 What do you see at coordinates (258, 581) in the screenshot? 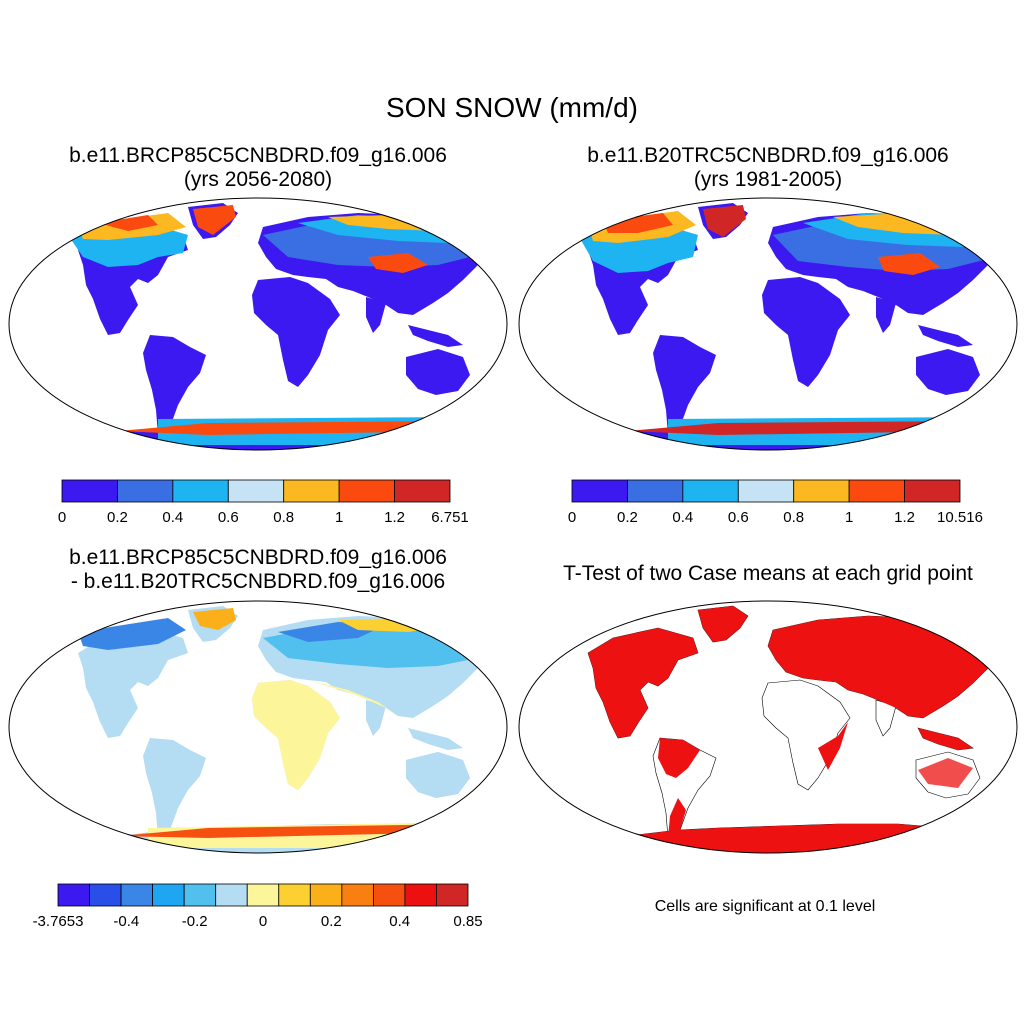
I see `panel-3-title-line2: - b.e11.B20TRC5CNBDRD.f09_g16.006` at bounding box center [258, 581].